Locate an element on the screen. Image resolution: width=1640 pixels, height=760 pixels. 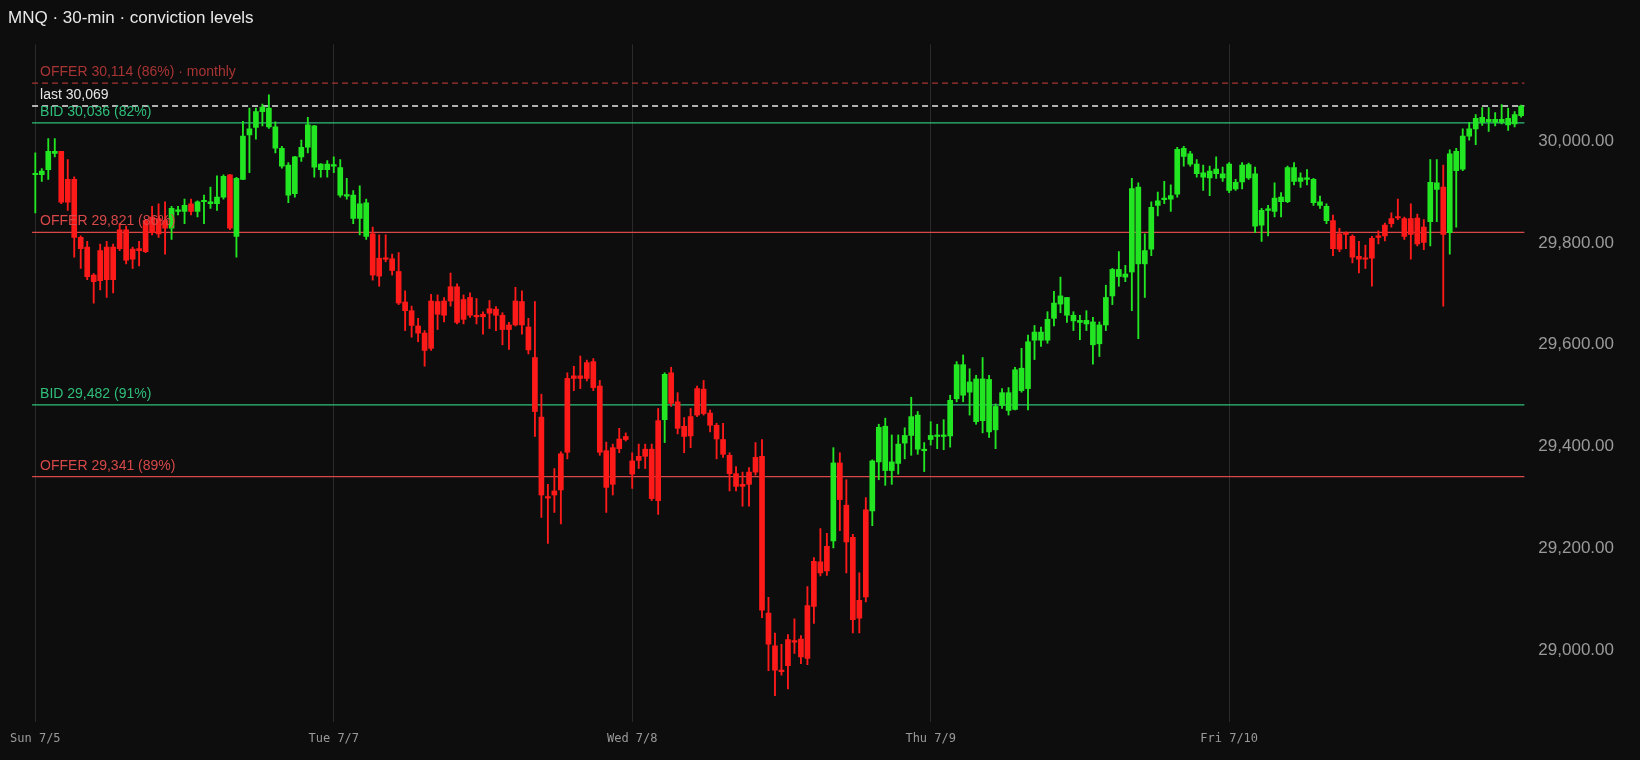
x-tick-label: Tue 7/7 is located at coordinates (334, 737).